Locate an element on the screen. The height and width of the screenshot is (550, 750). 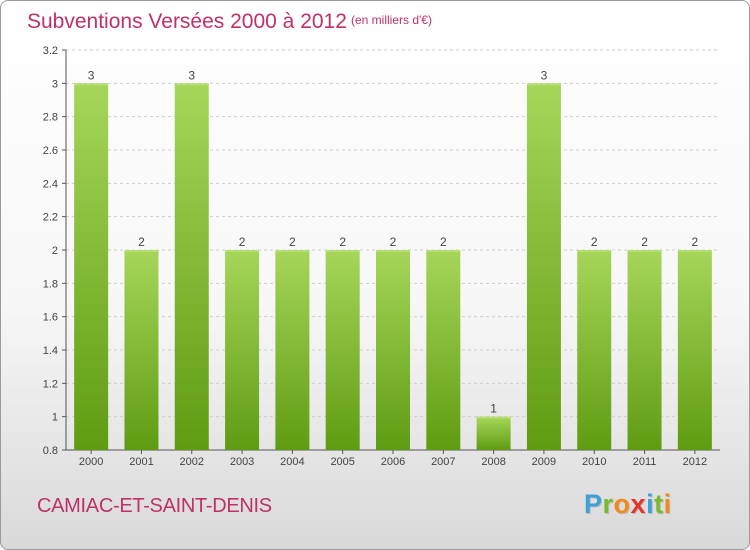
y-tick-label: 1.6 is located at coordinates (50, 318).